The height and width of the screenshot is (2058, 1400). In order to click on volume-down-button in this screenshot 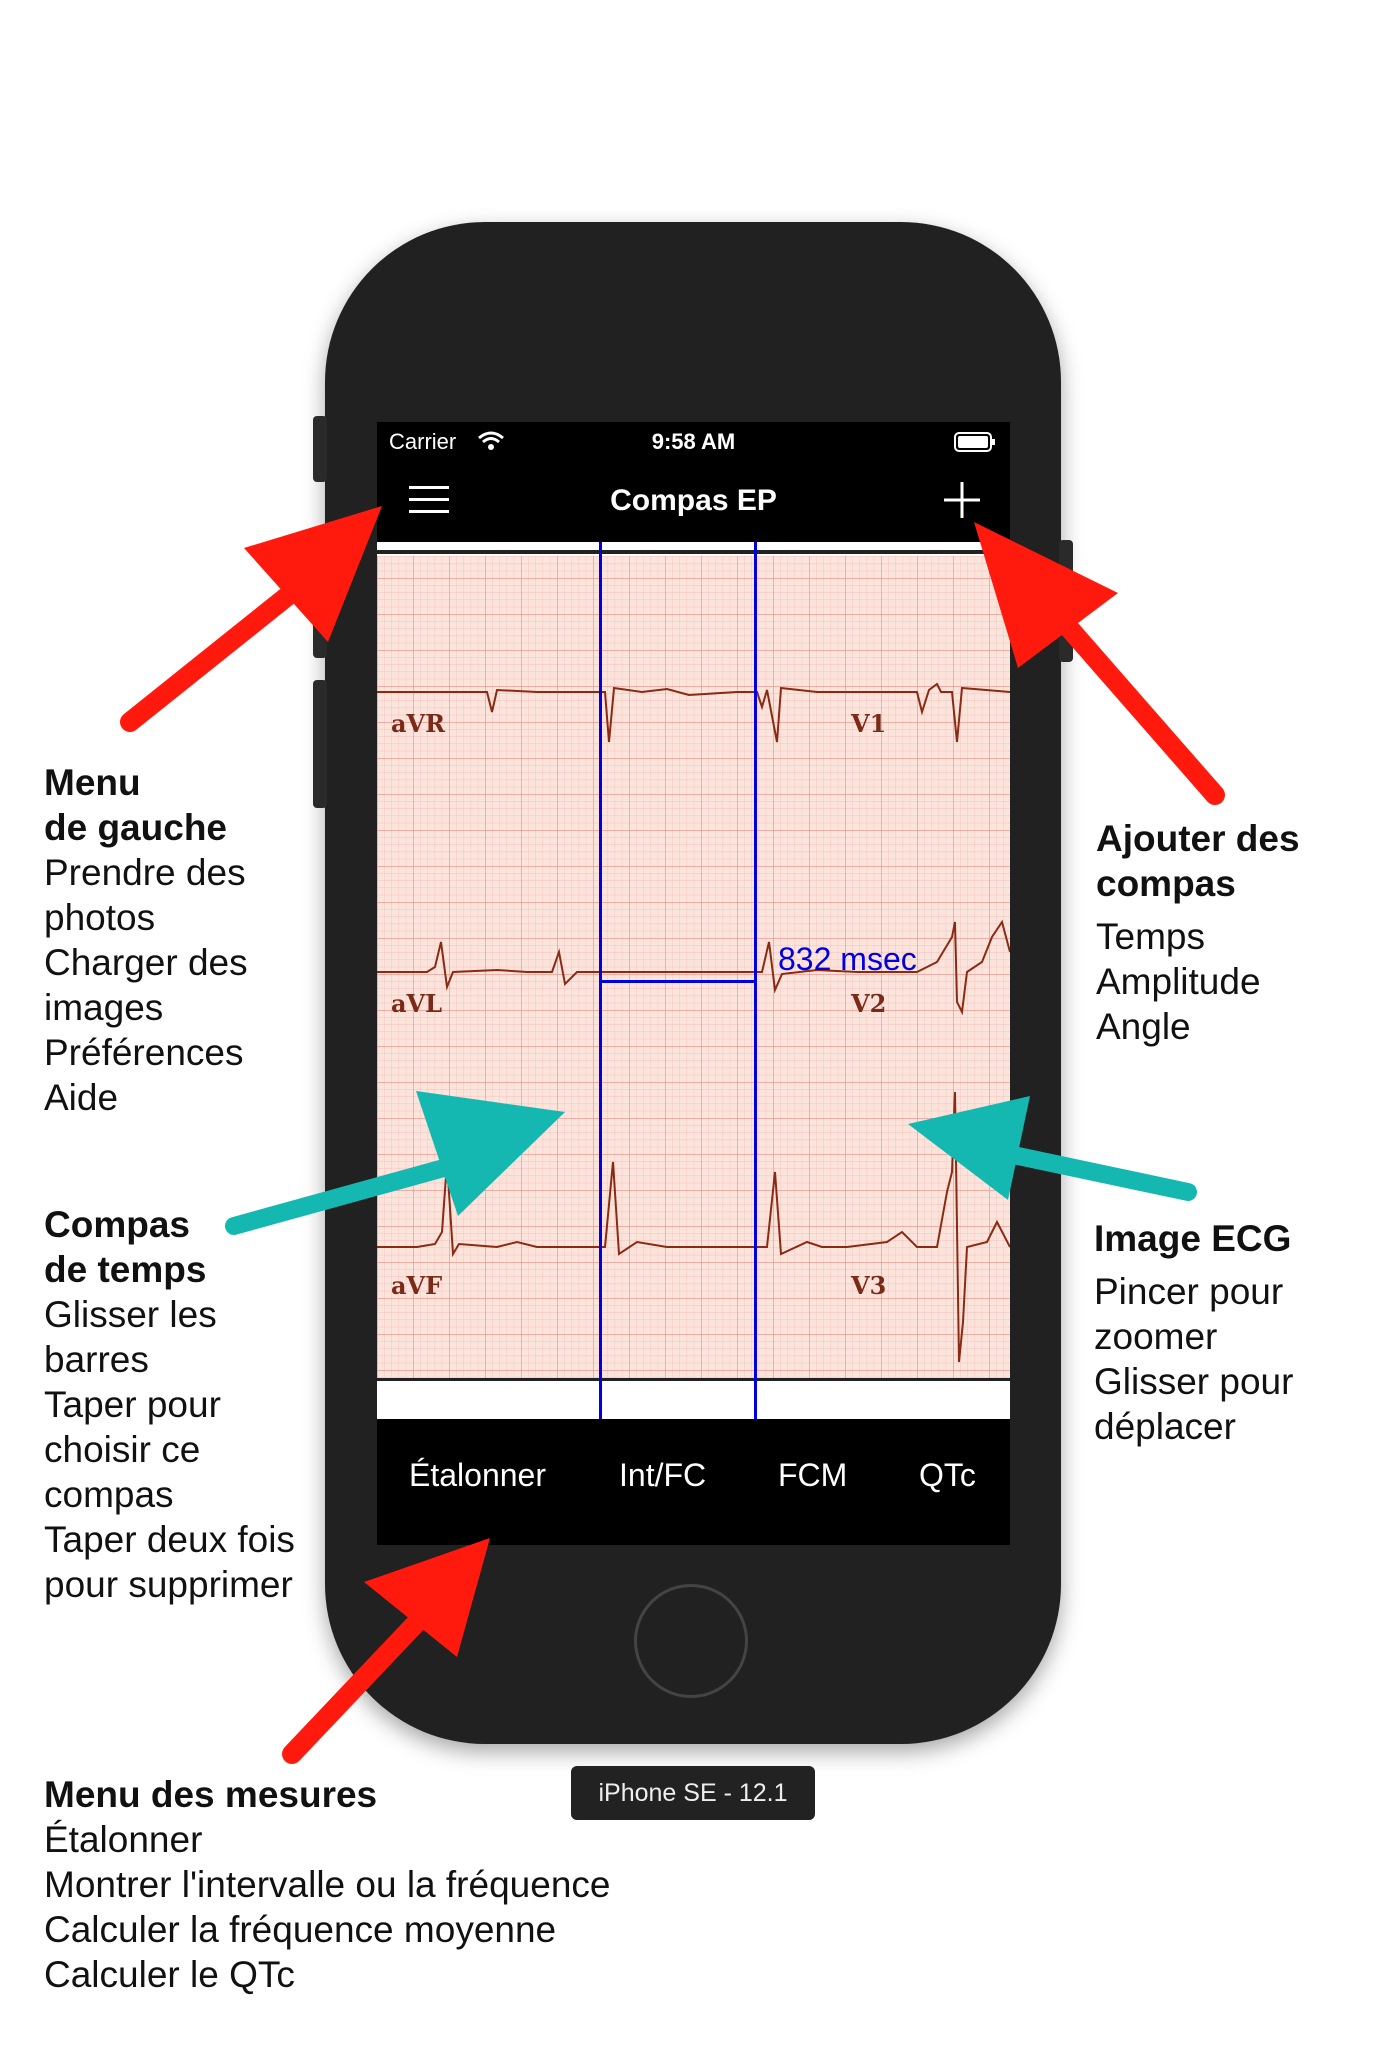, I will do `click(320, 744)`.